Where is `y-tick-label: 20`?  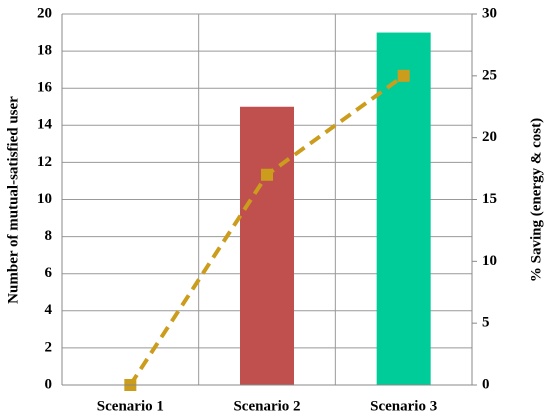 y-tick-label: 20 is located at coordinates (44, 13).